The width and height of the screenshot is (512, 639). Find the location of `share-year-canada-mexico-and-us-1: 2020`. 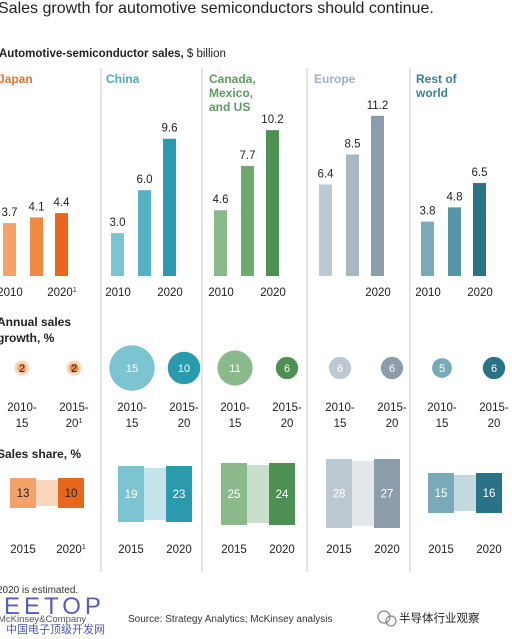

share-year-canada-mexico-and-us-1: 2020 is located at coordinates (282, 550).